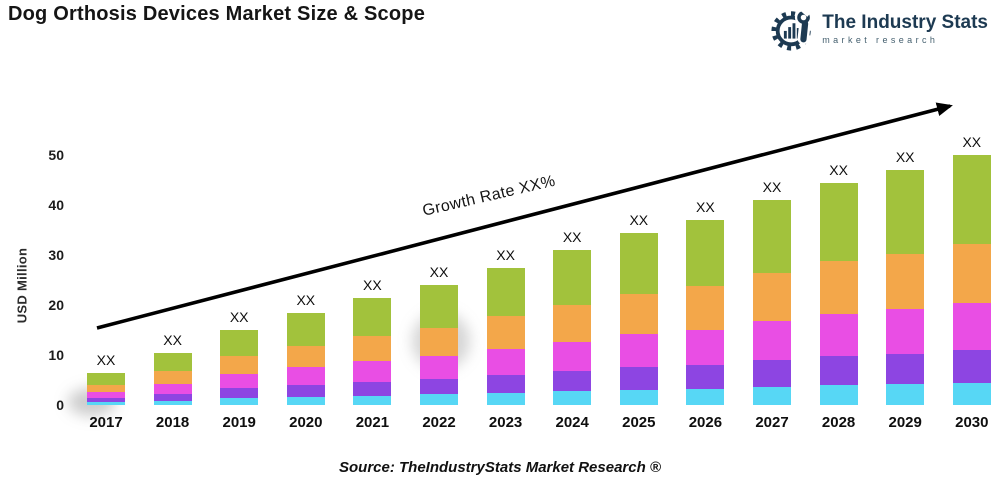 Image resolution: width=1000 pixels, height=500 pixels. Describe the element at coordinates (838, 370) in the screenshot. I see `bar-2028-segment-2-purple` at that location.